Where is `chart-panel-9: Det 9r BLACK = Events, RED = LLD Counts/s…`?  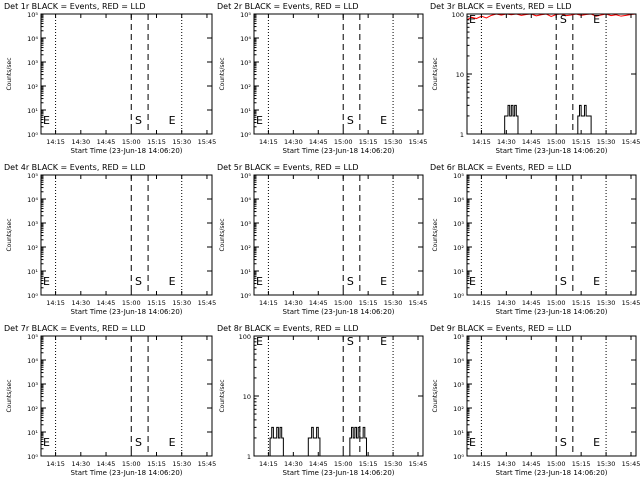
chart-panel-9: Det 9r BLACK = Events, RED = LLD Counts/s… is located at coordinates (535, 400).